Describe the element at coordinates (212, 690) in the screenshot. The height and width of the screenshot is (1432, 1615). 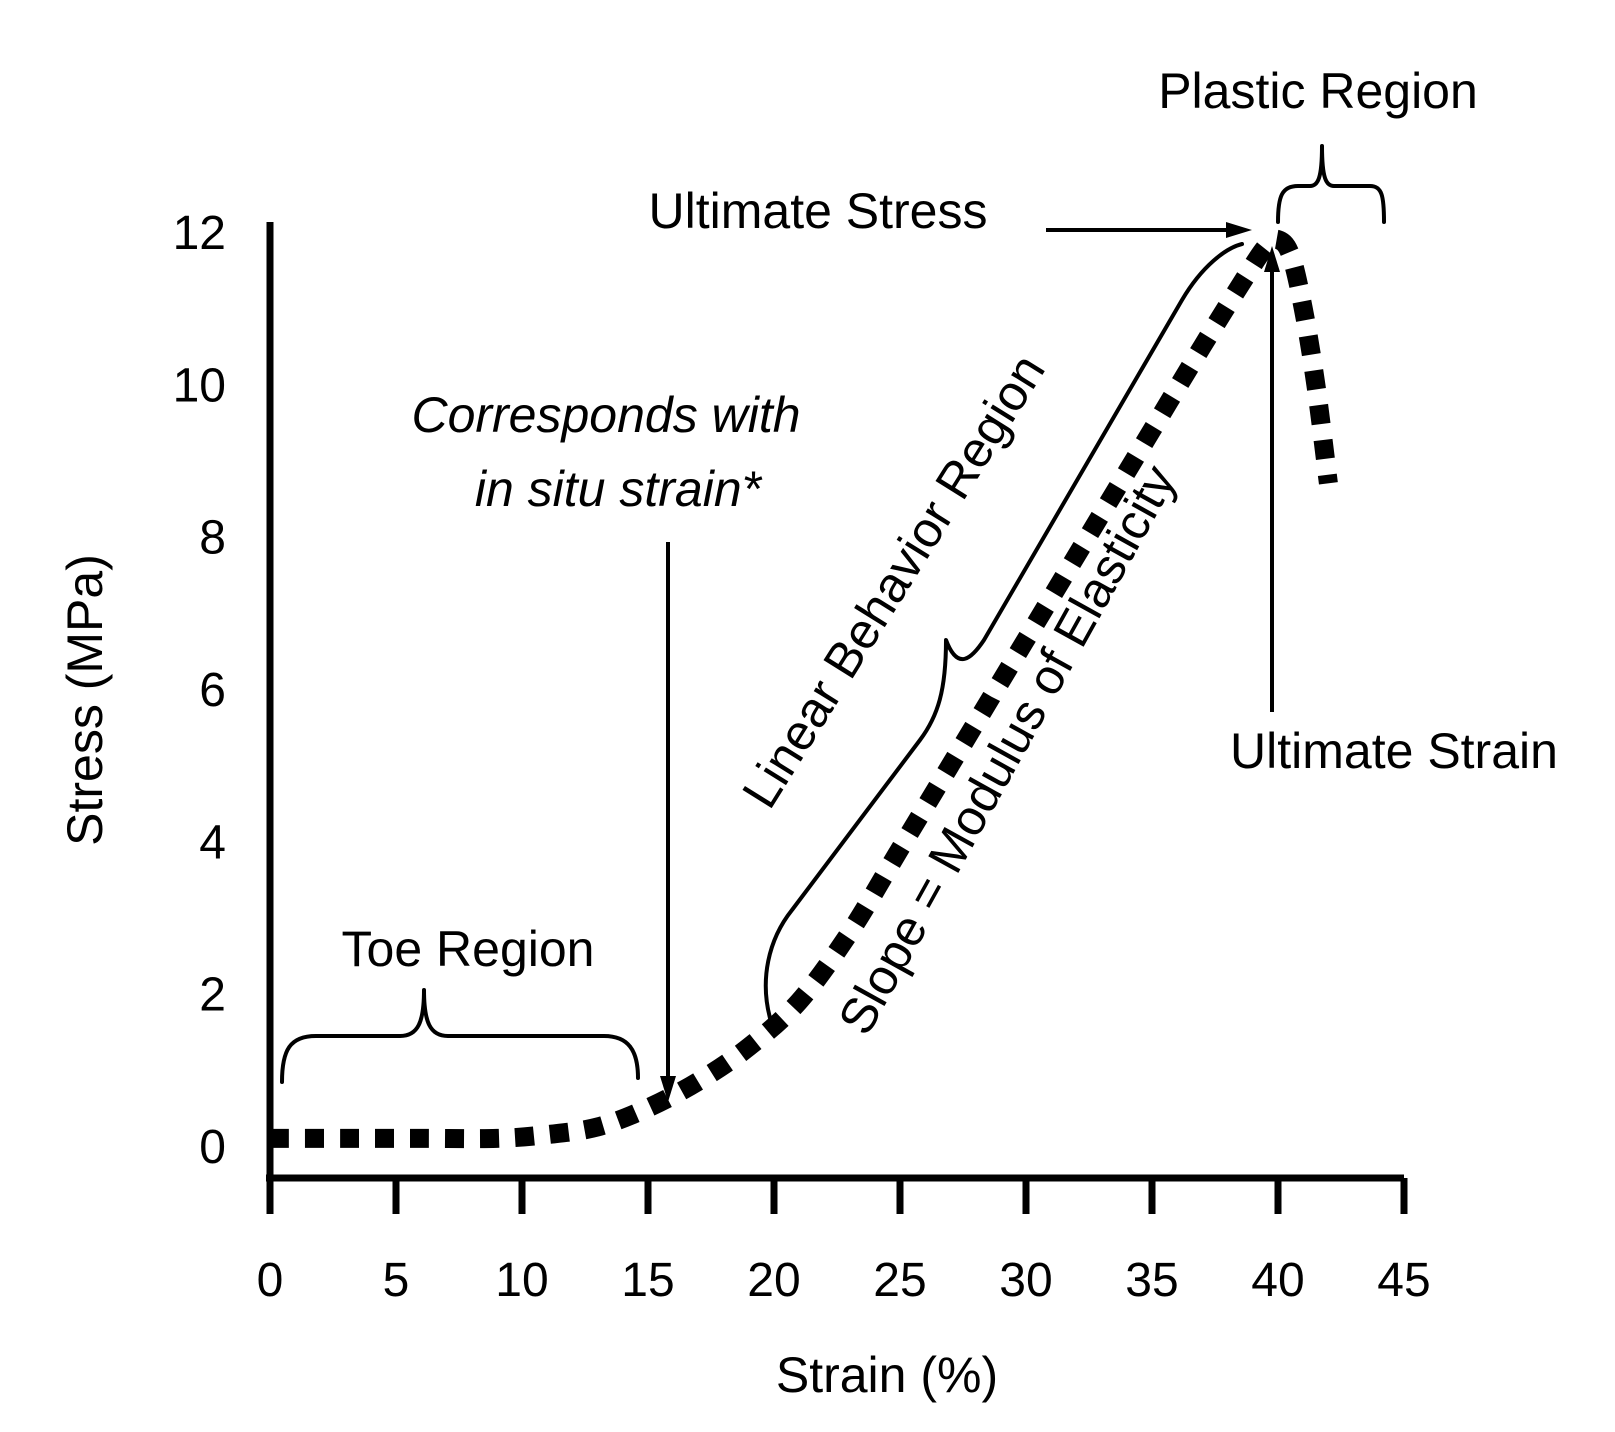
I see `y-tick-label: 6` at that location.